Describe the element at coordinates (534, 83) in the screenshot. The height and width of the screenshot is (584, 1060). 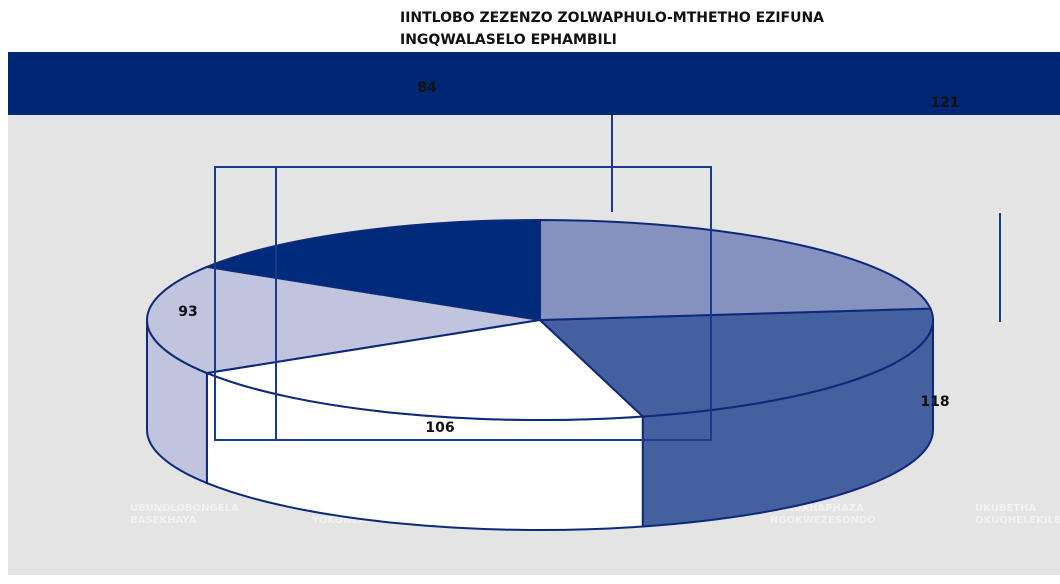
I see `header-band` at that location.